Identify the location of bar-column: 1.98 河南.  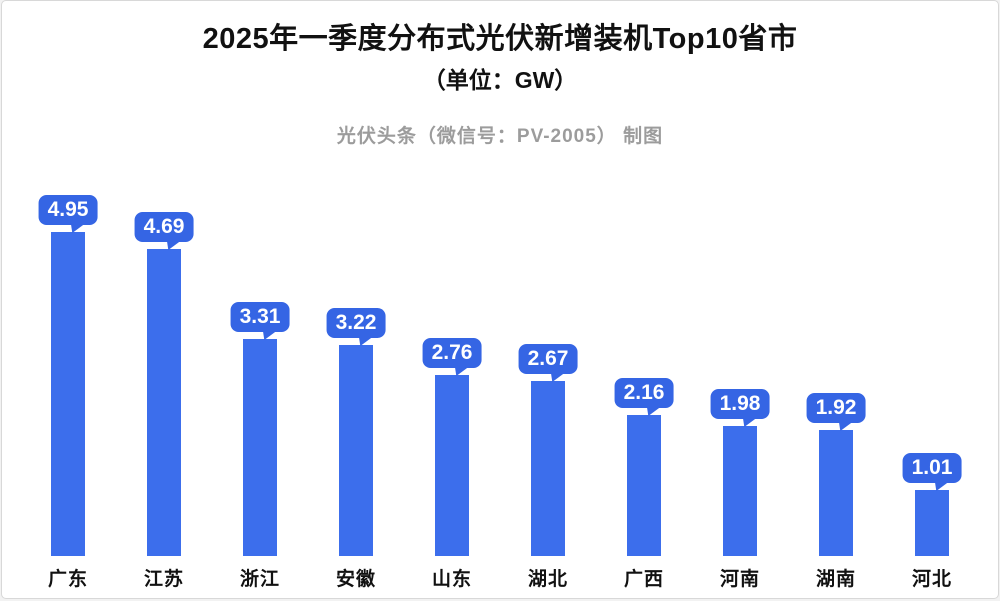
(740, 363).